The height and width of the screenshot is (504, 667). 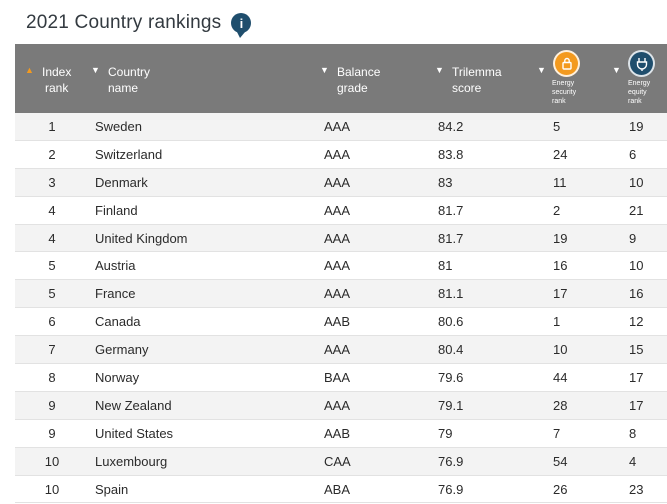 I want to click on cell-country-name: Austria, so click(x=115, y=266).